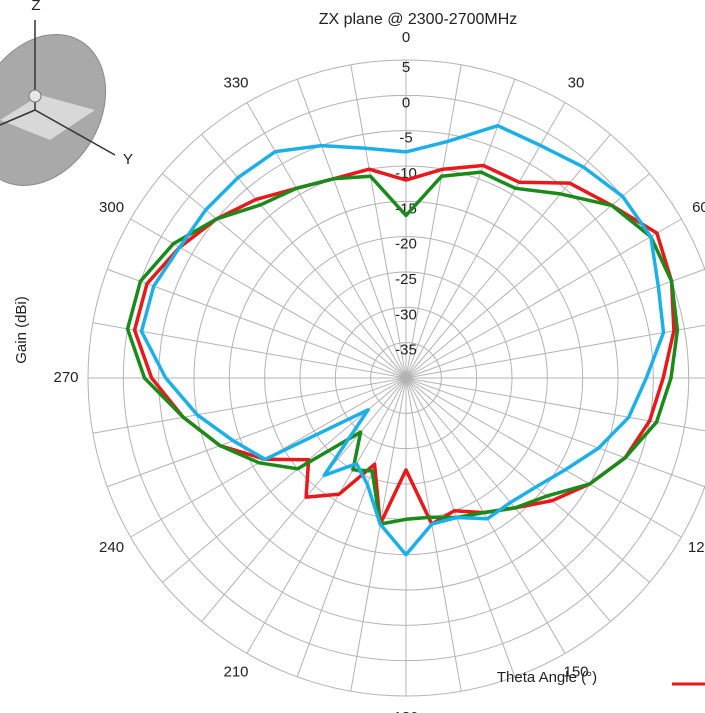 The height and width of the screenshot is (713, 705). What do you see at coordinates (18, 117) in the screenshot?
I see `inset-x-axis` at bounding box center [18, 117].